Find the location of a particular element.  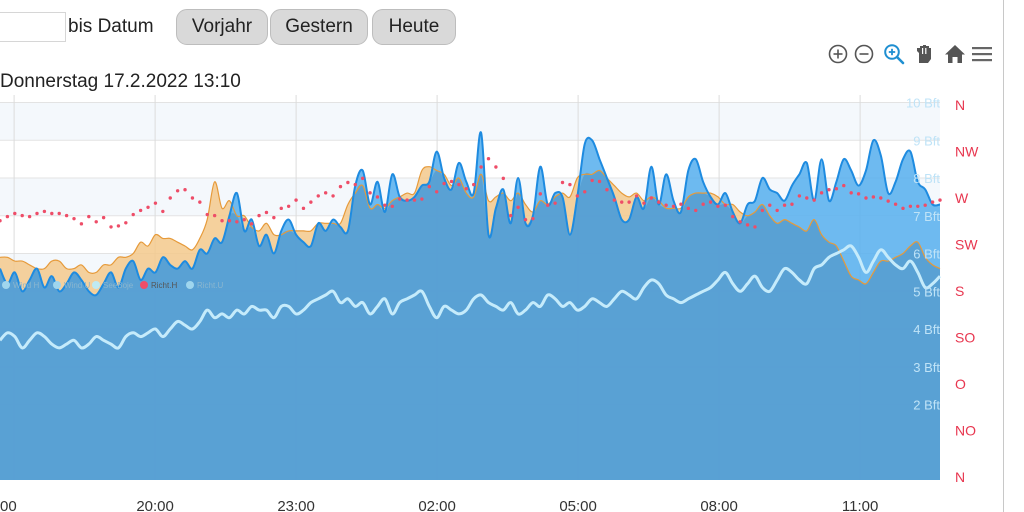

zoom-in-icon is located at coordinates (838, 54).